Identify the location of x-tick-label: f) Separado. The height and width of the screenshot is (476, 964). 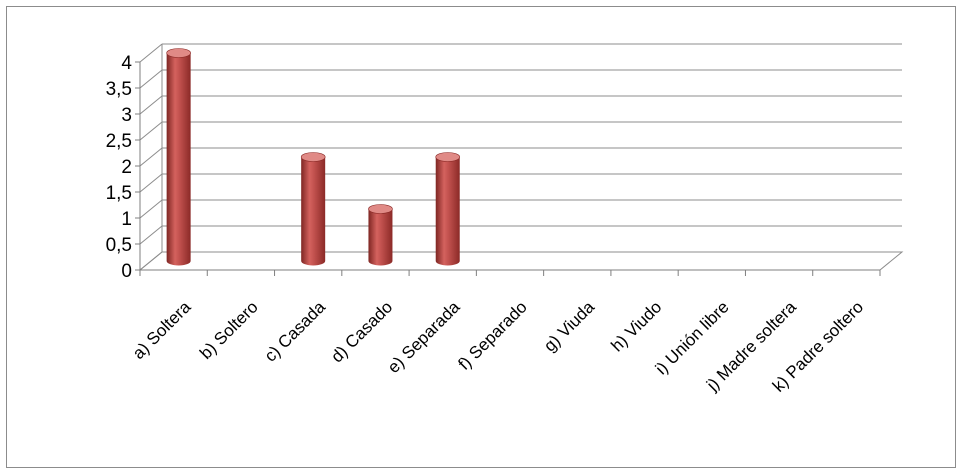
(493, 335).